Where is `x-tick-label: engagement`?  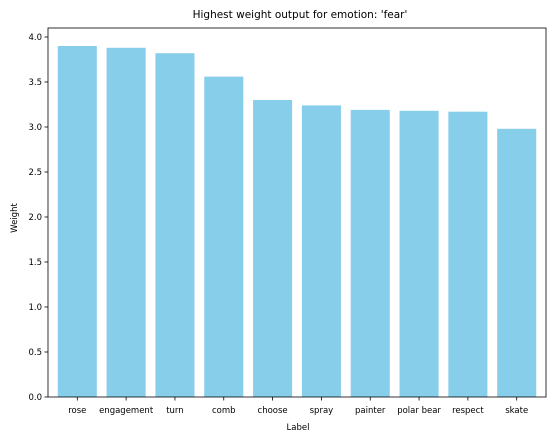
x-tick-label: engagement is located at coordinates (126, 411).